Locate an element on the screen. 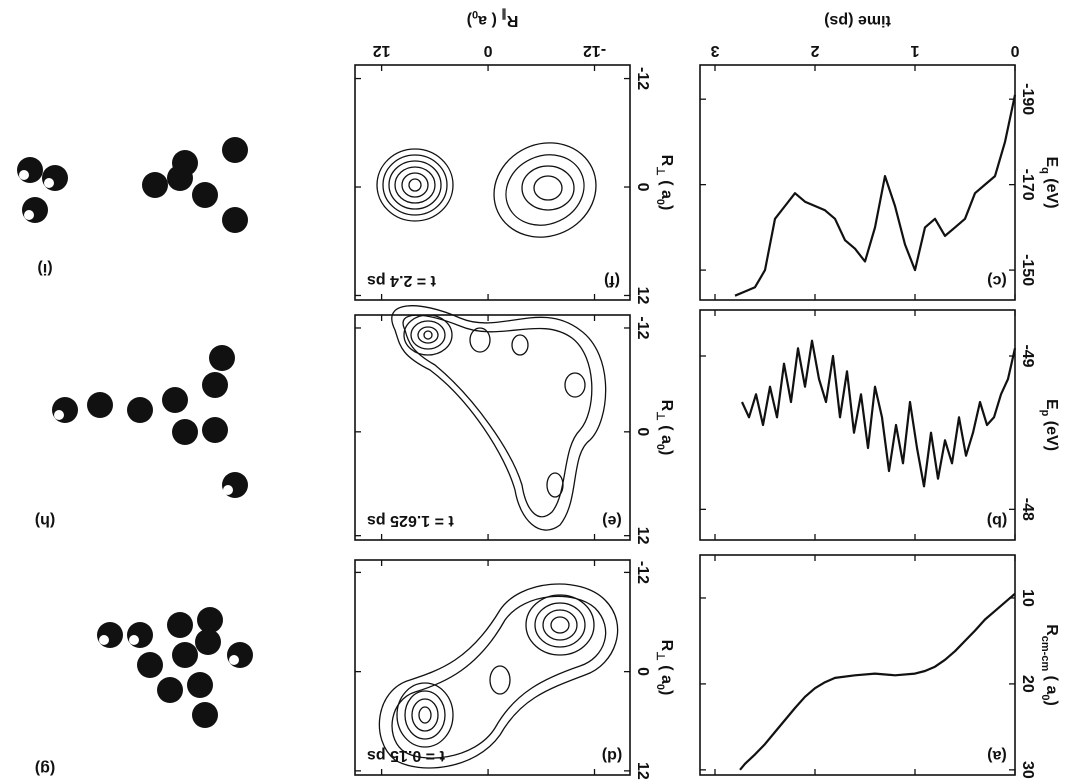  annotation: t = 0.15 ps is located at coordinates (406, 755).